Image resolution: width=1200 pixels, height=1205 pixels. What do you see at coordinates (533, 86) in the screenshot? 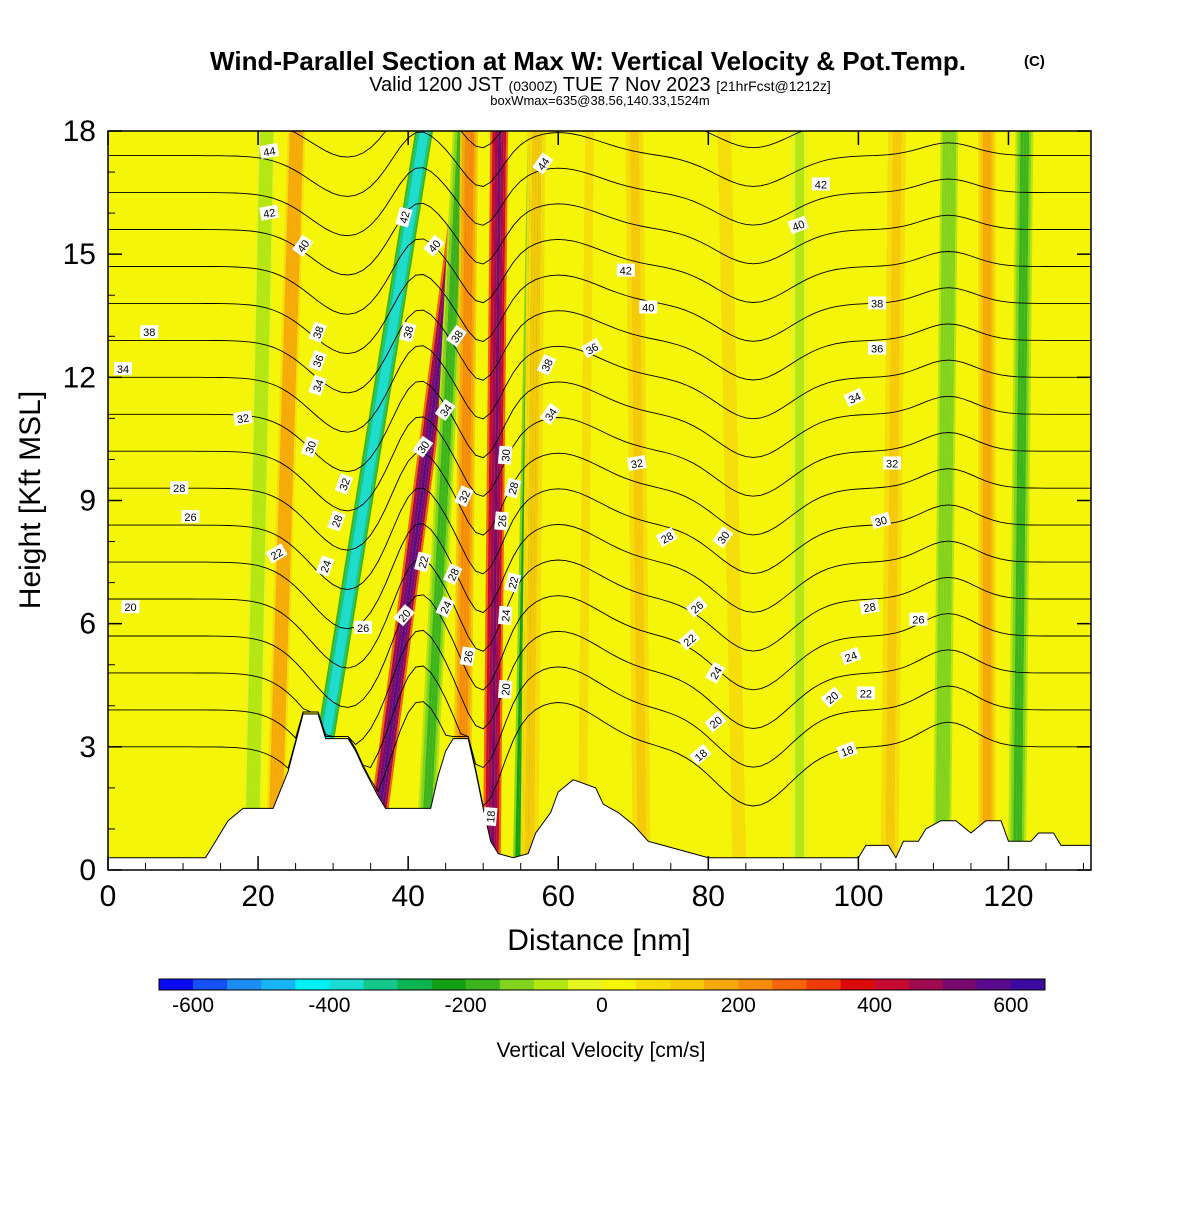
I see `valid-utc: (0300Z)` at bounding box center [533, 86].